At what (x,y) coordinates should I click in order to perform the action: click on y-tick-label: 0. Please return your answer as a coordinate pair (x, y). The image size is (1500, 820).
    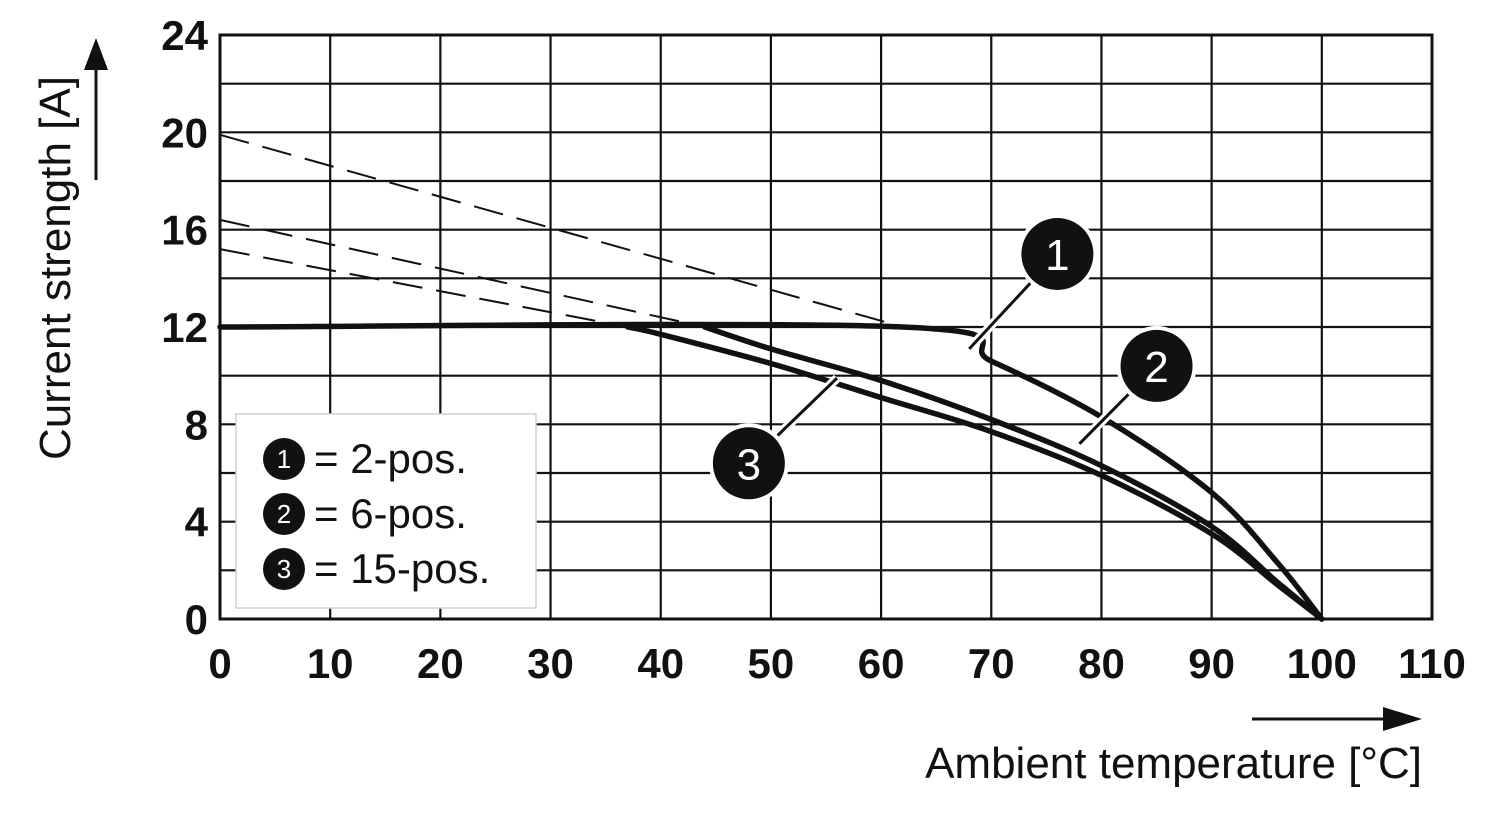
    Looking at the image, I should click on (196, 619).